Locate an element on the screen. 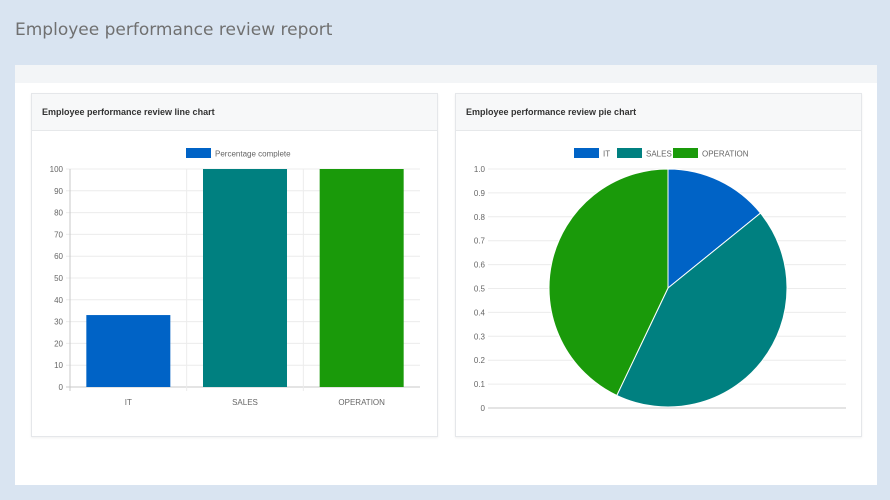  bar-chart-panel-title: Employee performance review line chart is located at coordinates (234, 112).